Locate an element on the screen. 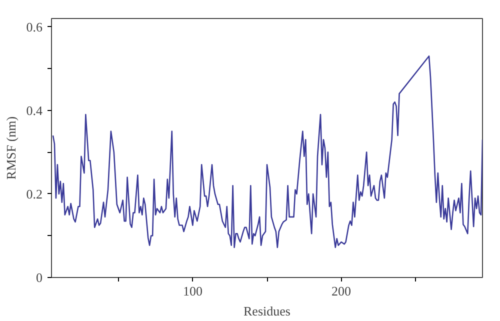 This screenshot has height=321, width=500. y-tick-label: 0.2 is located at coordinates (34, 194).